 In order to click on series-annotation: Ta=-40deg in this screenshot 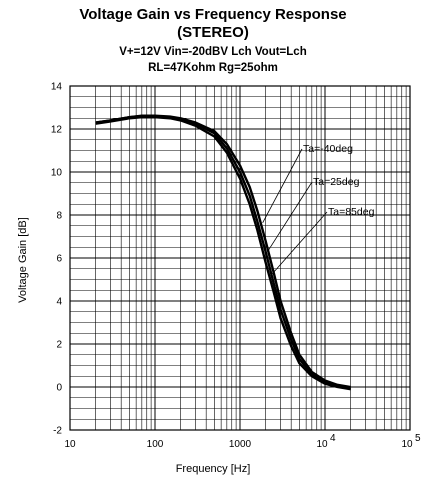, I will do `click(328, 149)`.